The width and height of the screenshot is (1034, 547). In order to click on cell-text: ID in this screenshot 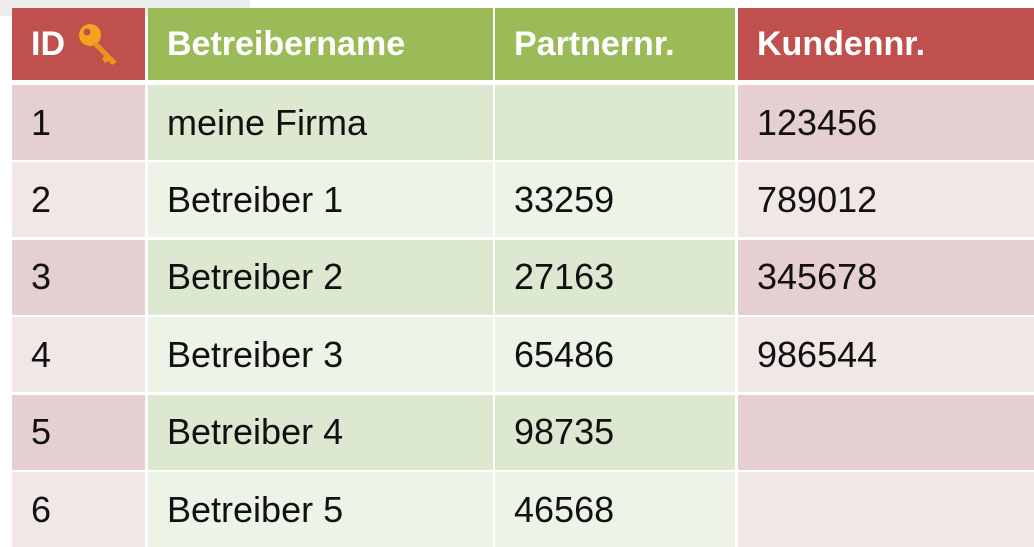, I will do `click(48, 43)`.